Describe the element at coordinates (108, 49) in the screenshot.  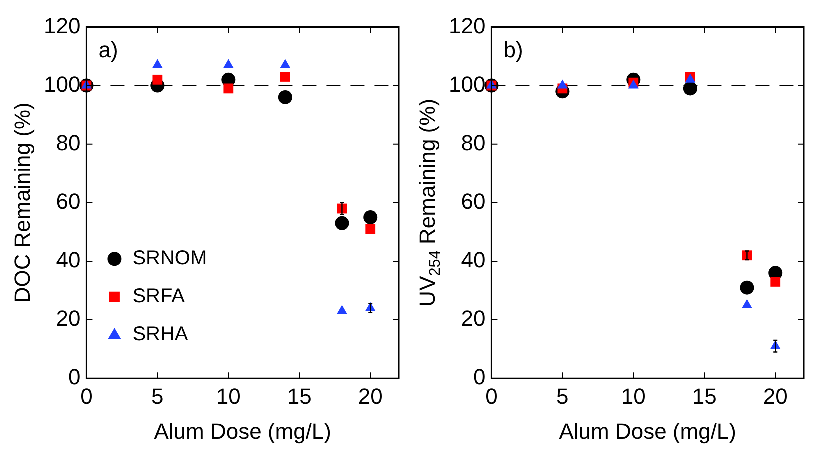
I see `annotation: a)` at that location.